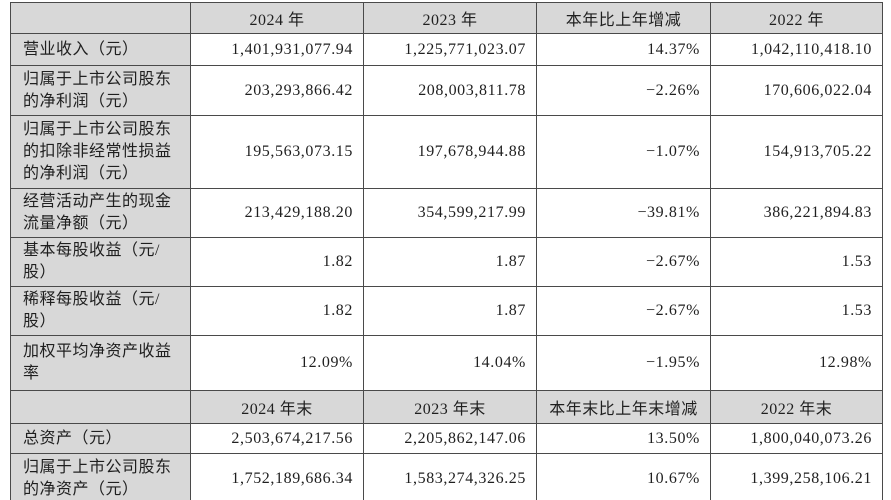  I want to click on value-cell: 13.50%, so click(623, 438).